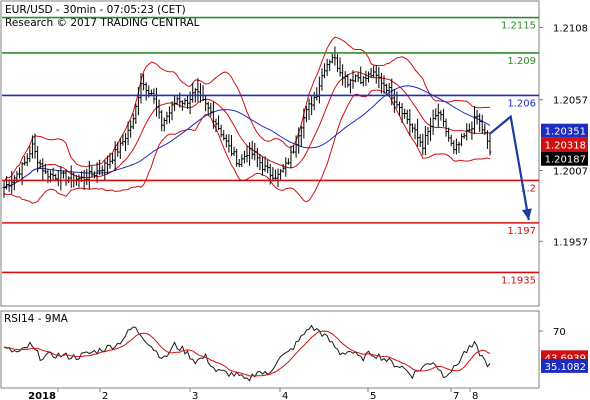  I want to click on level-label: 1.2, so click(528, 188).